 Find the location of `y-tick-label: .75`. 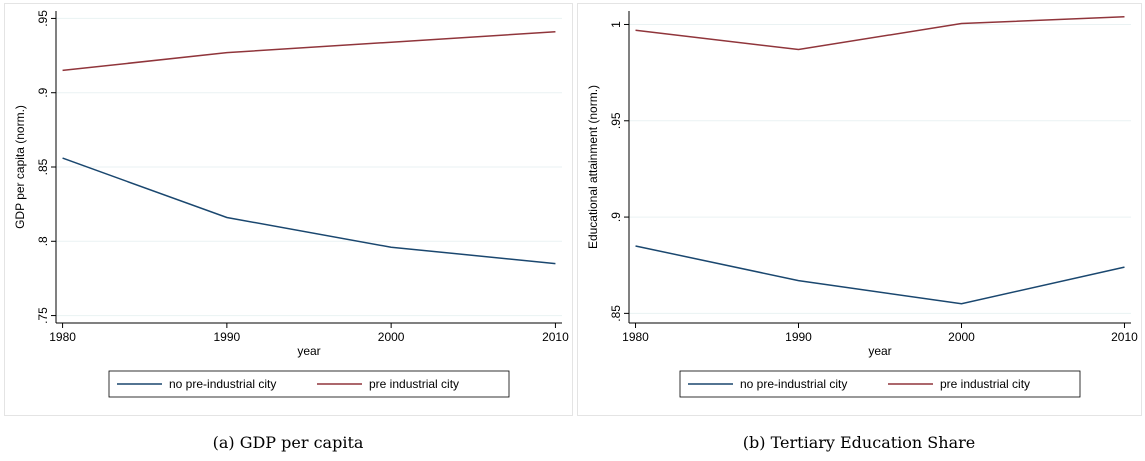

y-tick-label: .75 is located at coordinates (43, 315).